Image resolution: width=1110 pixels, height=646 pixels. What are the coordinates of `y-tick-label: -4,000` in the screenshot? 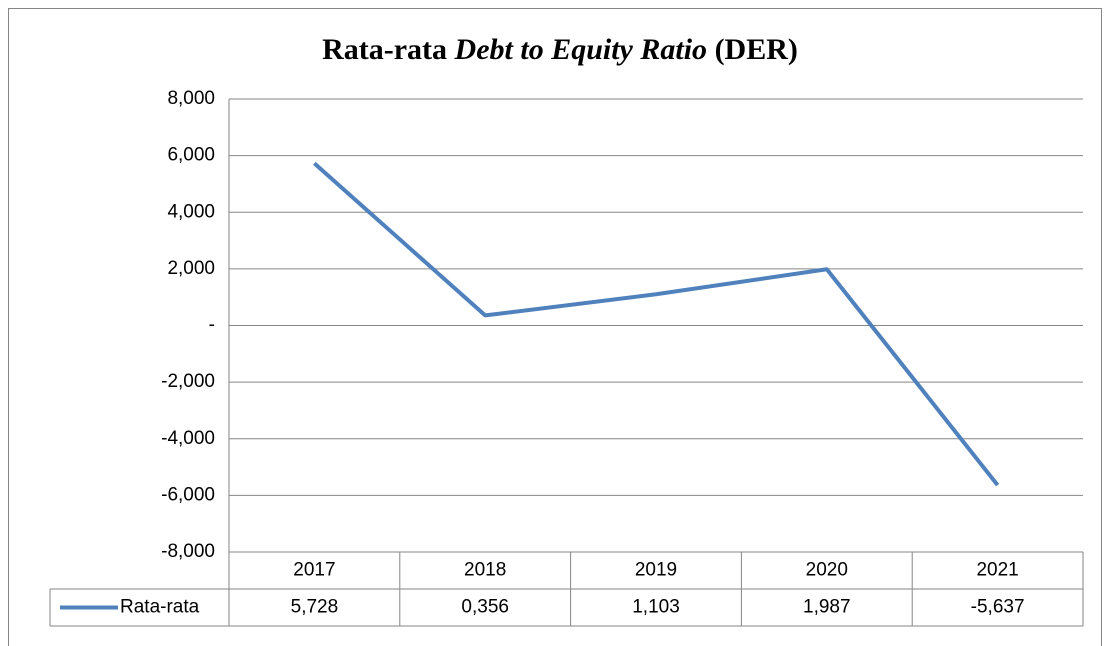 It's located at (188, 438).